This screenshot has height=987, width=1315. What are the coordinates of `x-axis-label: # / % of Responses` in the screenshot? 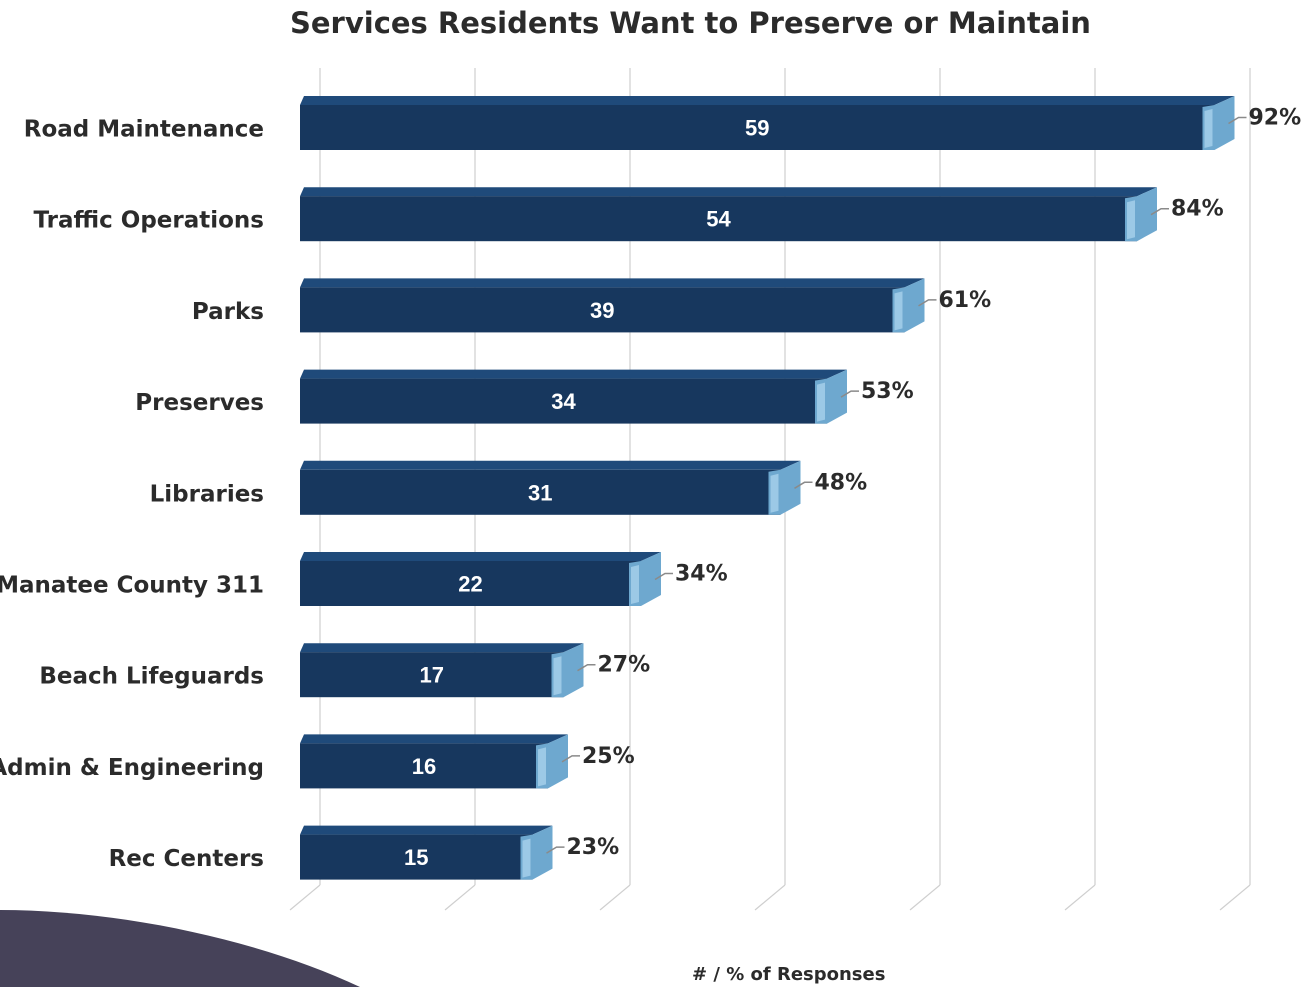 It's located at (789, 974).